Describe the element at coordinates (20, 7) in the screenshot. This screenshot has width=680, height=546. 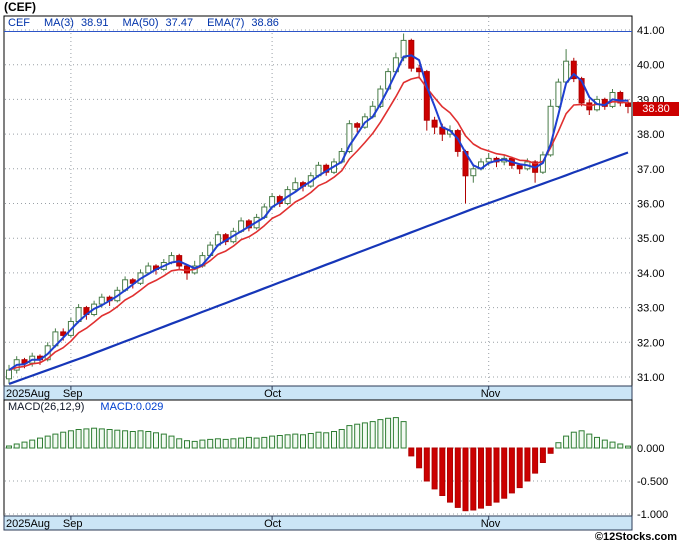
I see `symbol-title: (CEF)` at that location.